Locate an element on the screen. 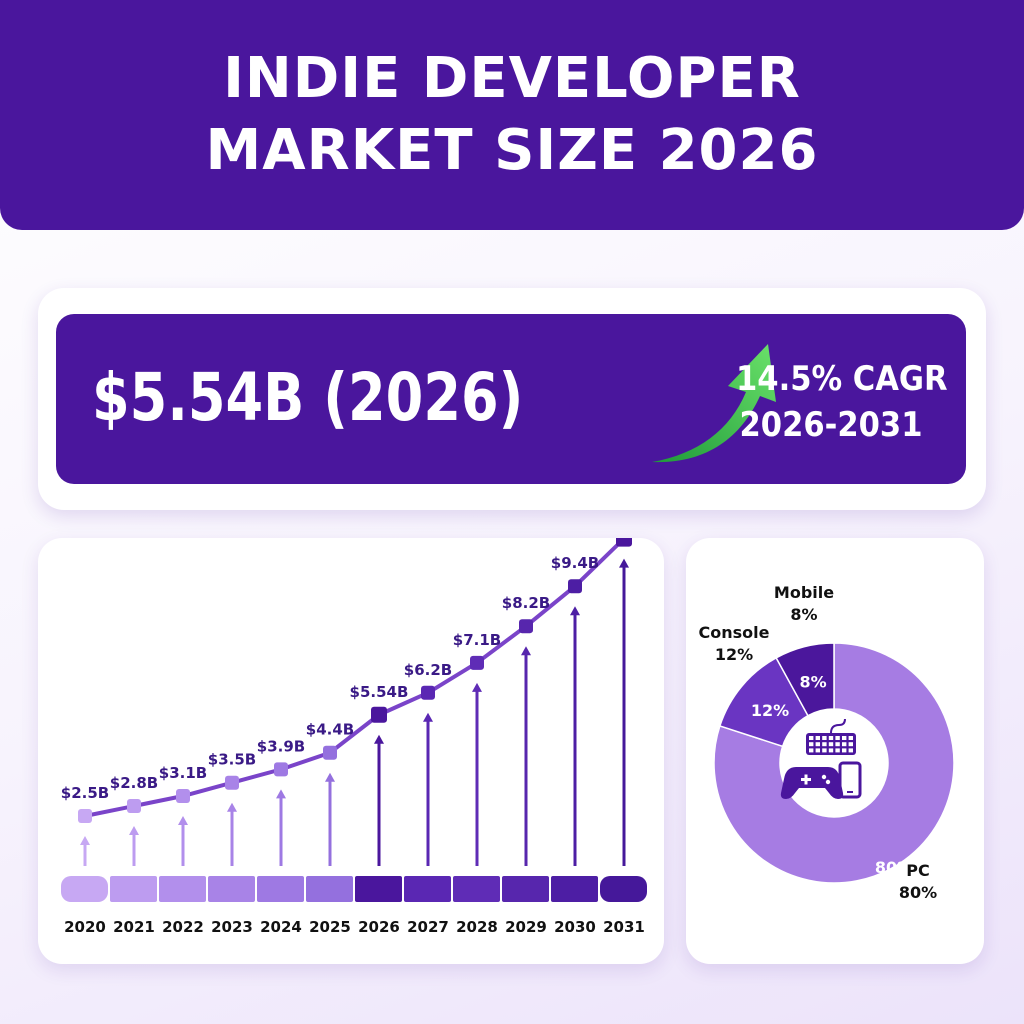 The width and height of the screenshot is (1024, 1024). data-label: $8.2B is located at coordinates (526, 603).